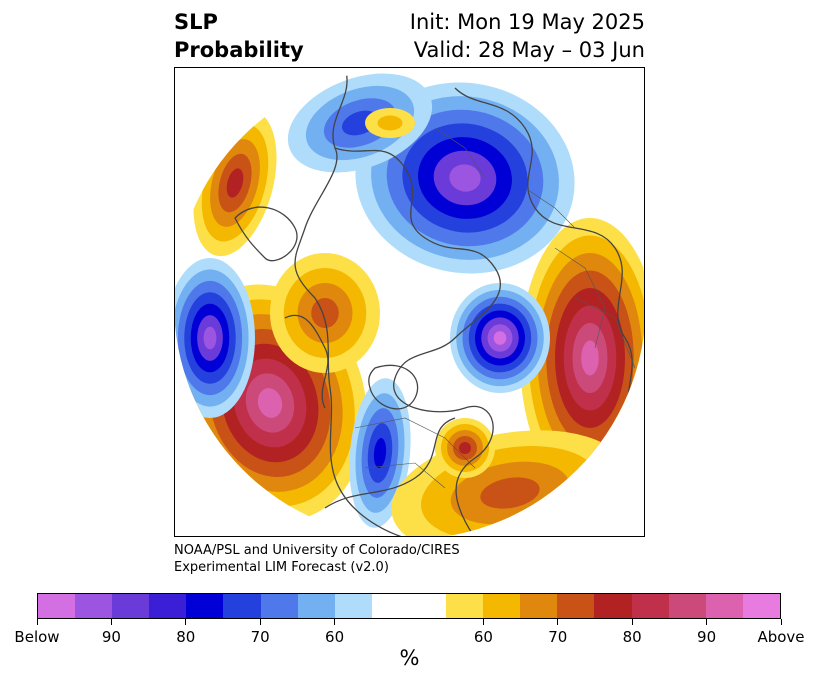  What do you see at coordinates (500, 338) in the screenshot?
I see `siberia-low-anomaly` at bounding box center [500, 338].